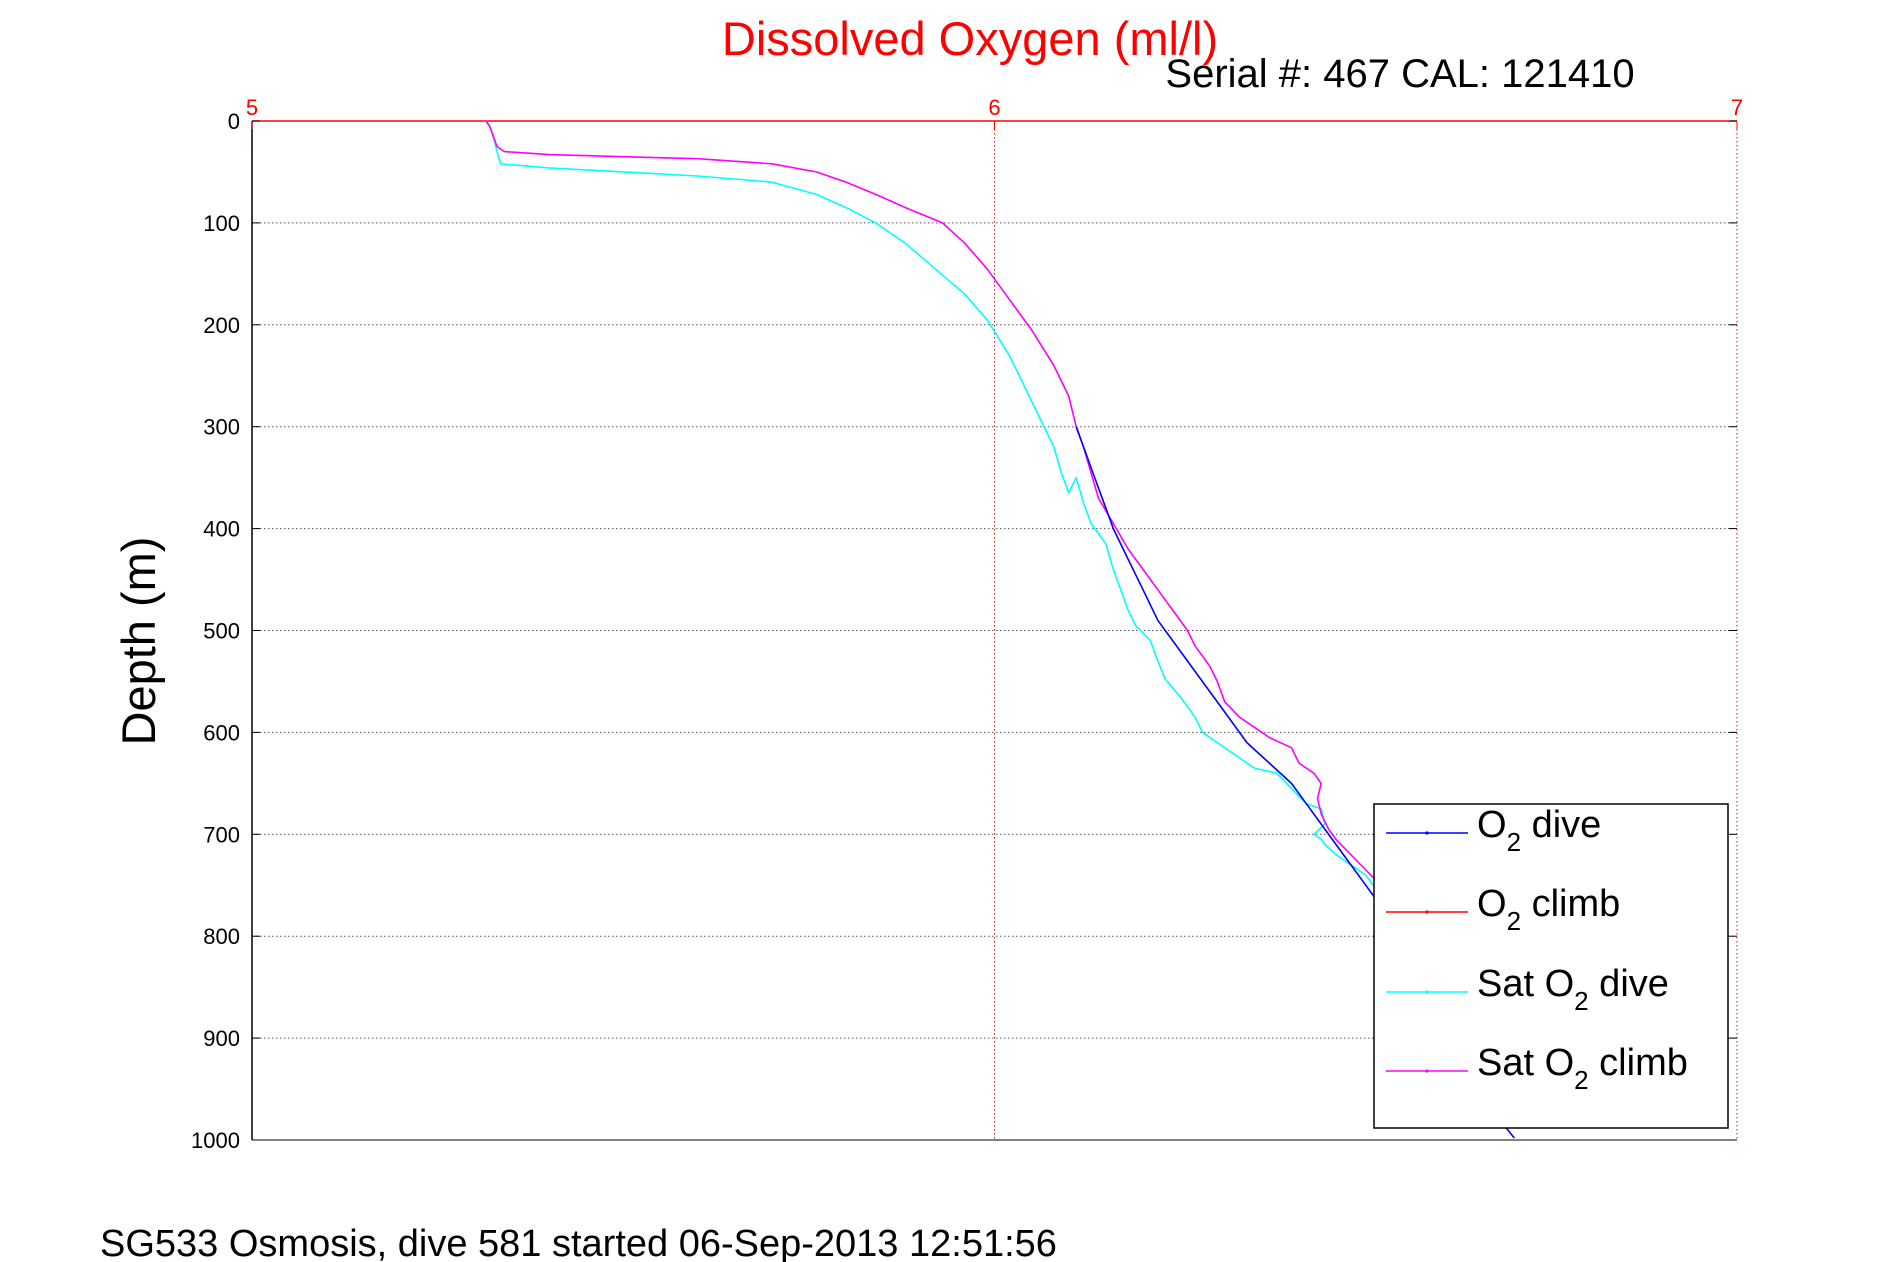  I want to click on legend-label-sat-dive: Sat O2 dive, so click(1573, 989).